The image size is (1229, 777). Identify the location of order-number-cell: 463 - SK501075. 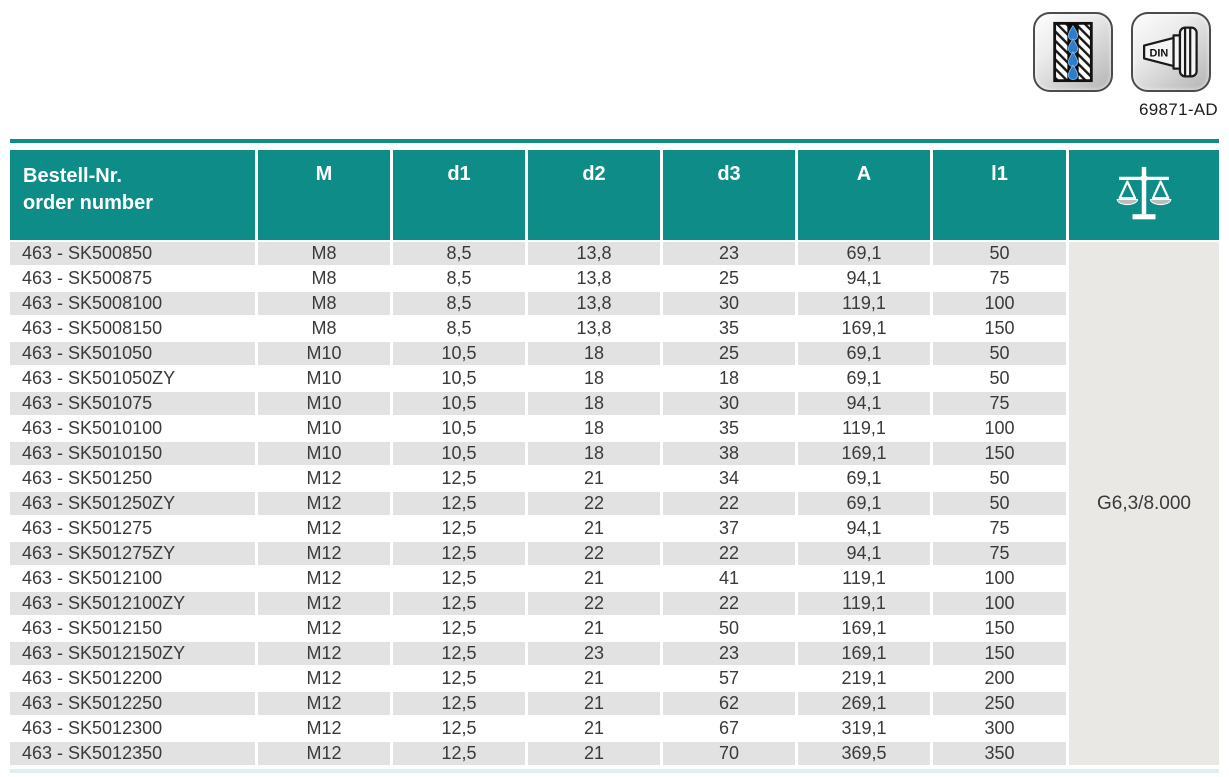
(132, 403).